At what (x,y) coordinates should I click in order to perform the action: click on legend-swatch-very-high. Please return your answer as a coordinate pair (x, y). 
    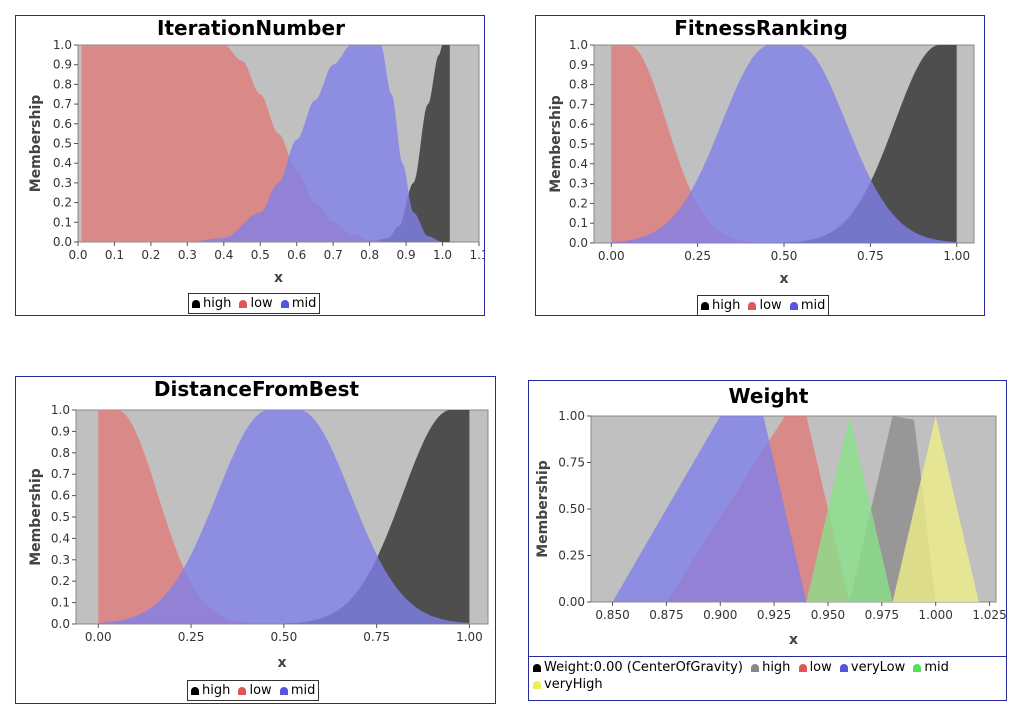
    Looking at the image, I should click on (537, 684).